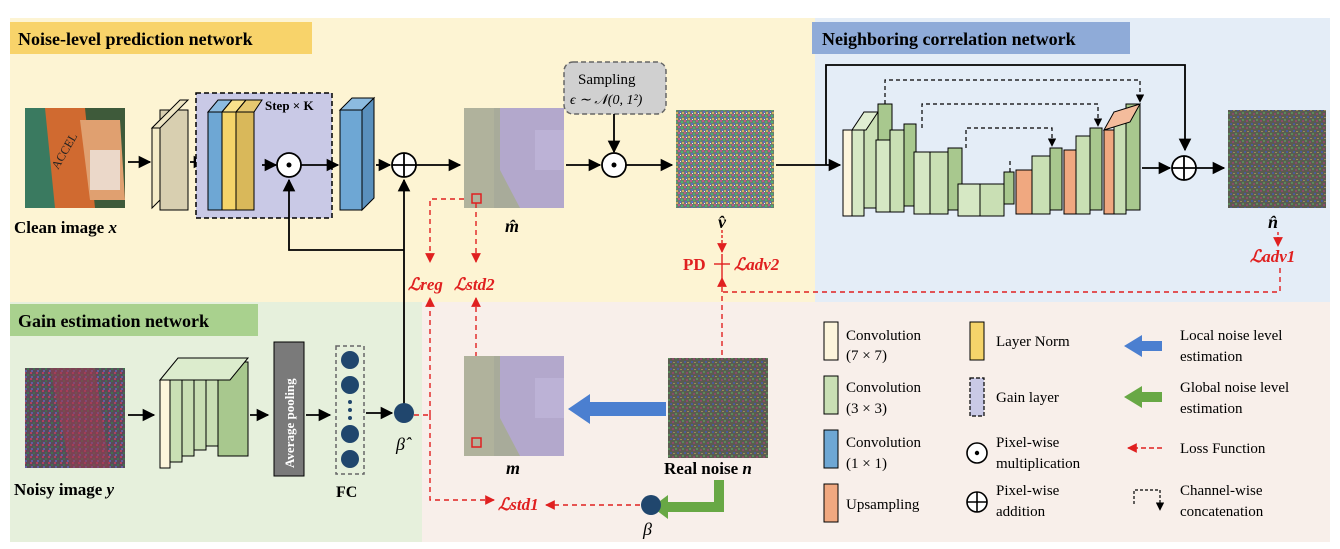  Describe the element at coordinates (404, 413) in the screenshot. I see `beta-hat-node` at that location.